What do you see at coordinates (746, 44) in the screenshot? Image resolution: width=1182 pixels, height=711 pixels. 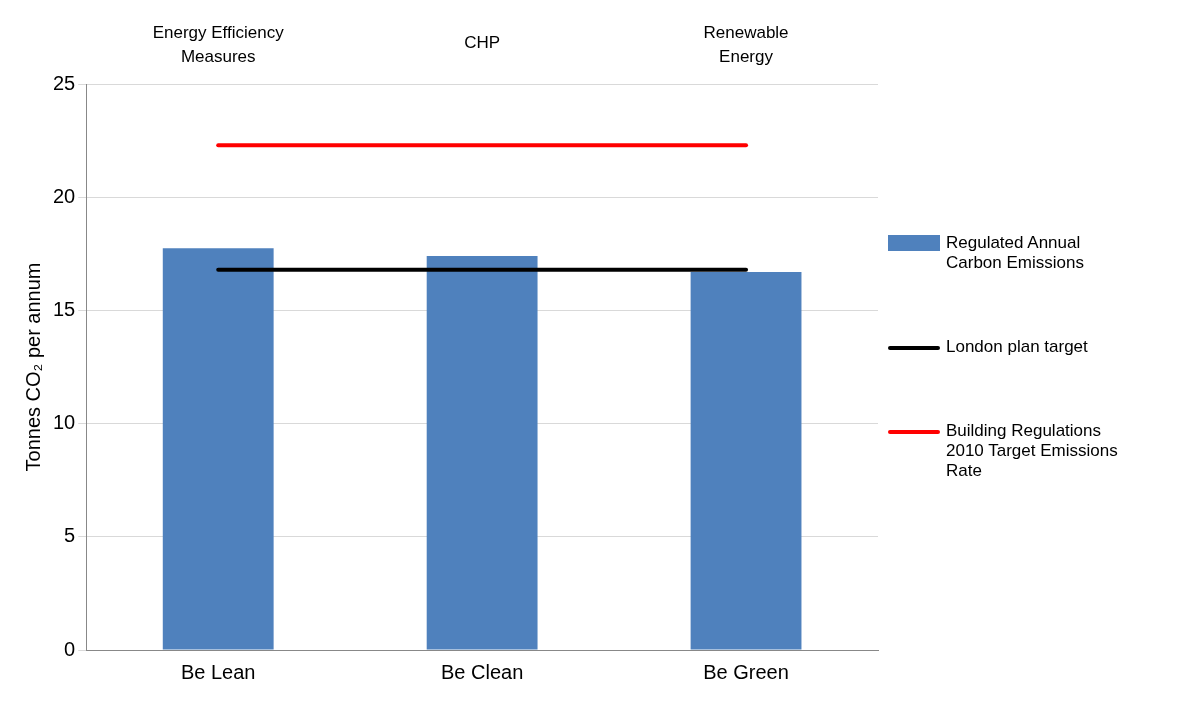 I see `text: Renewable Energy` at bounding box center [746, 44].